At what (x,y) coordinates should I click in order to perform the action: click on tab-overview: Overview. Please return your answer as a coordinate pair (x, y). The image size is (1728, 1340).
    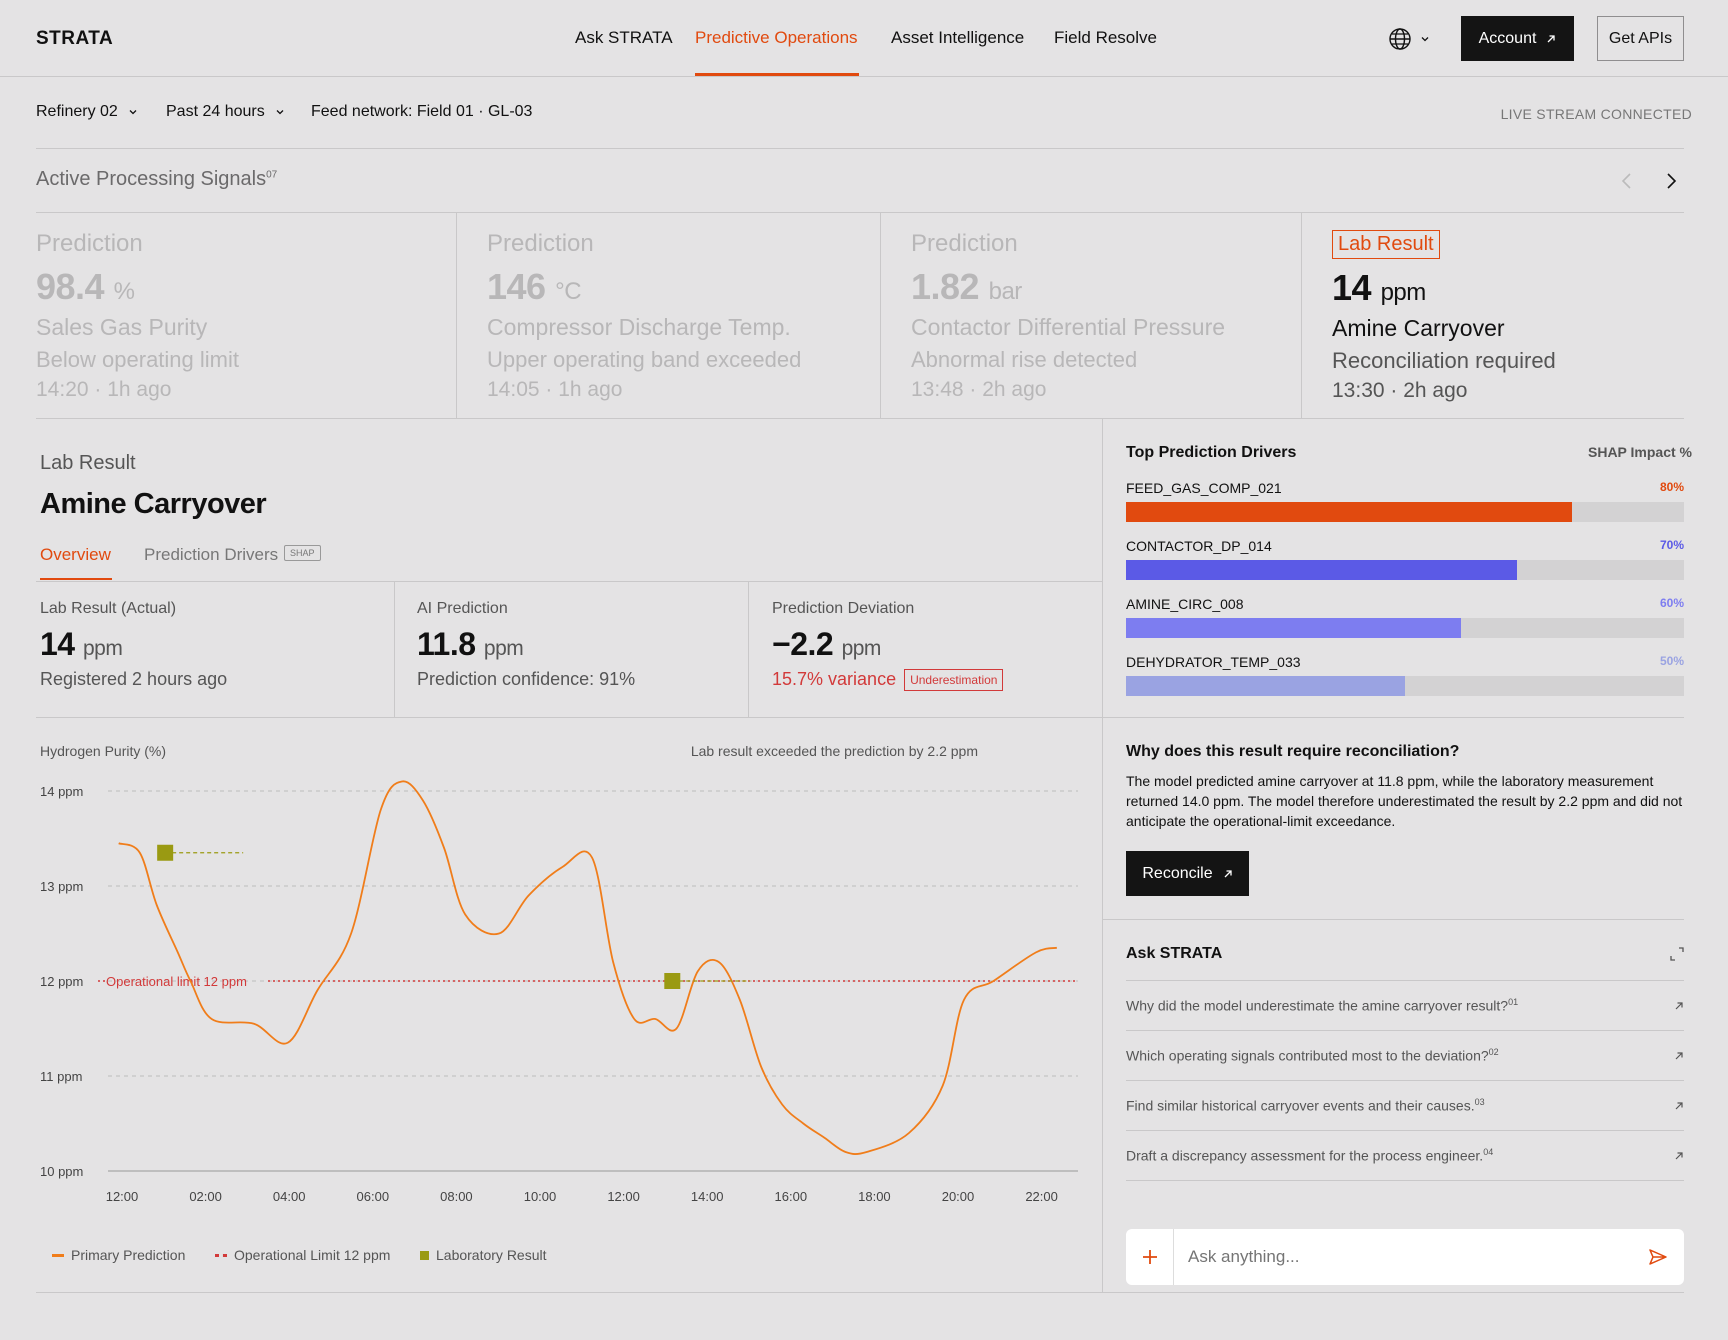
    Looking at the image, I should click on (75, 554).